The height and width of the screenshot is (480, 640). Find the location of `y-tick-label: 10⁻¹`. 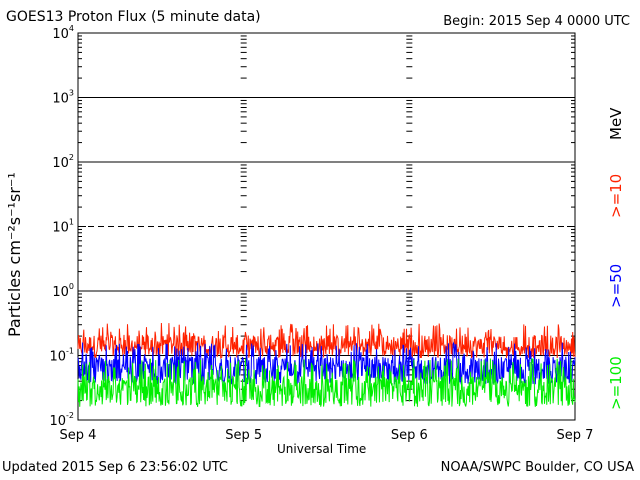

y-tick-label: 10⁻¹ is located at coordinates (61, 356).